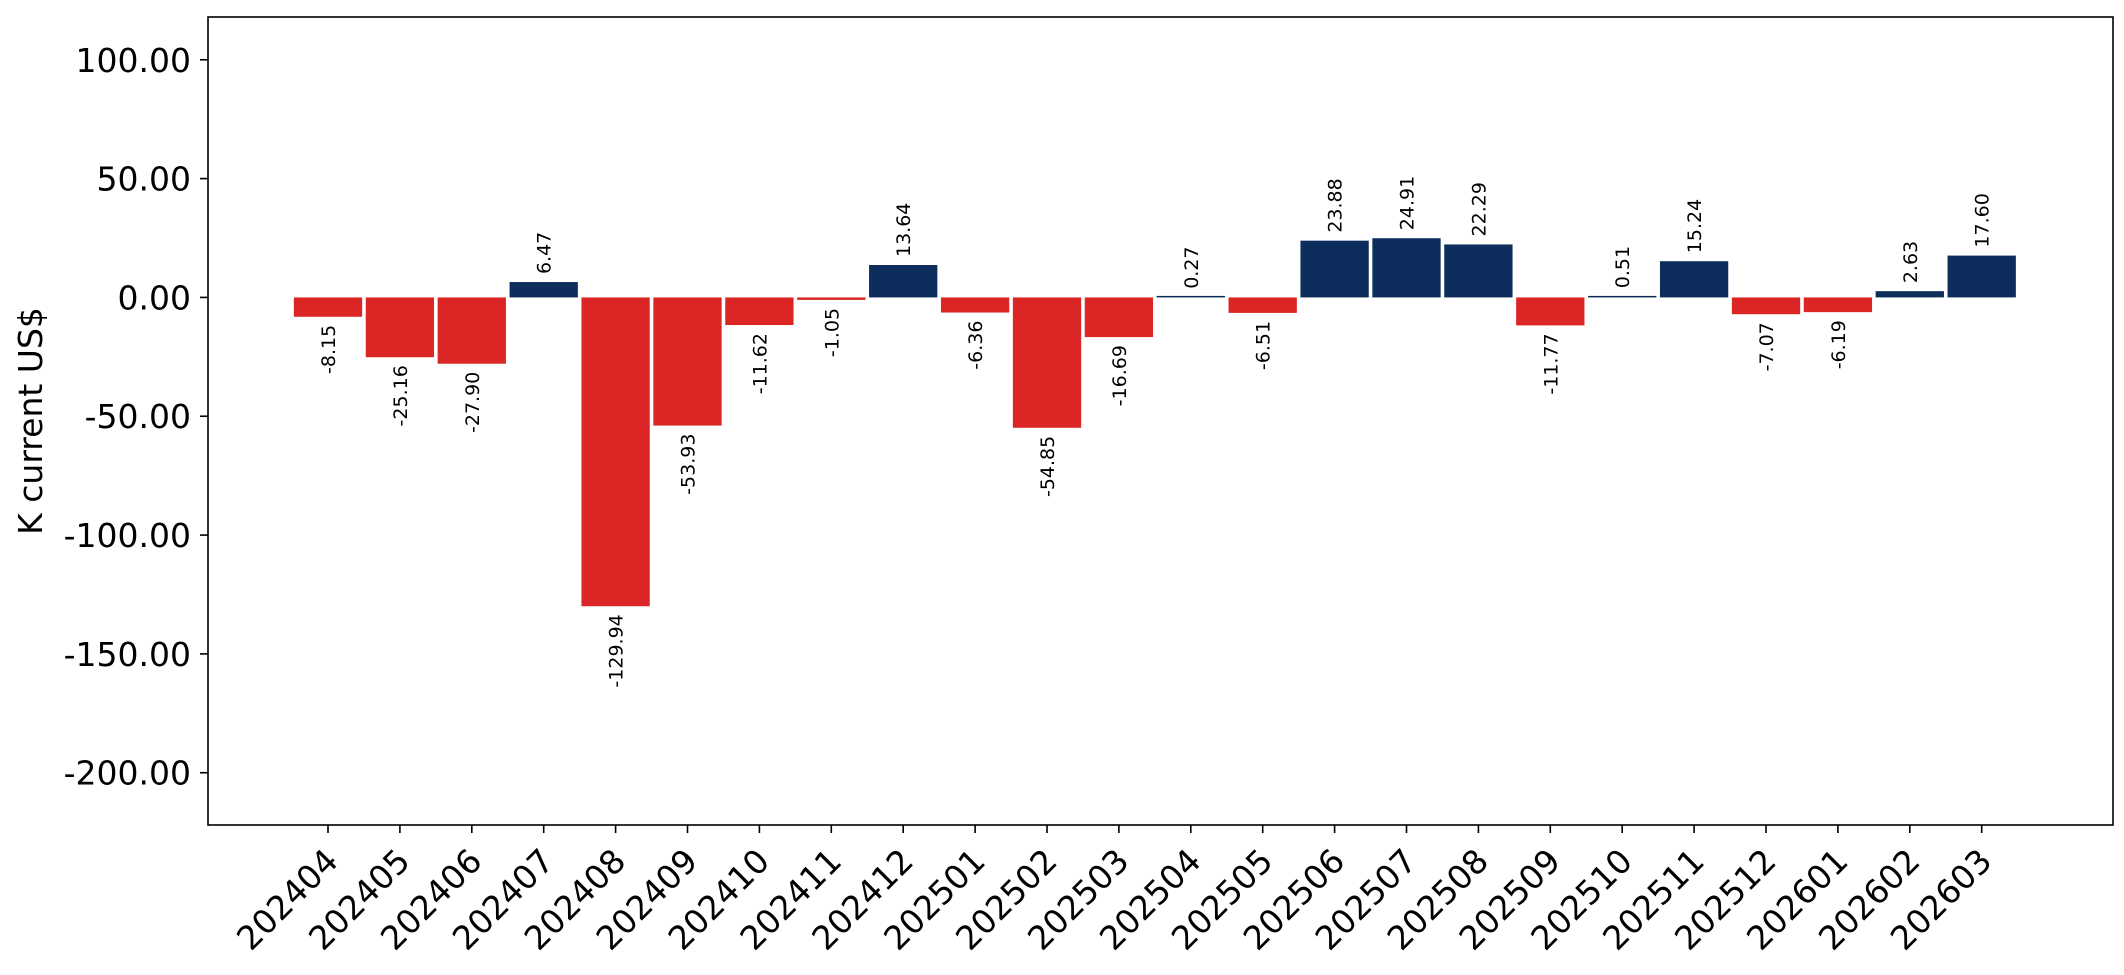 This screenshot has height=975, width=2124. I want to click on data-label-202409: -53.93, so click(689, 464).